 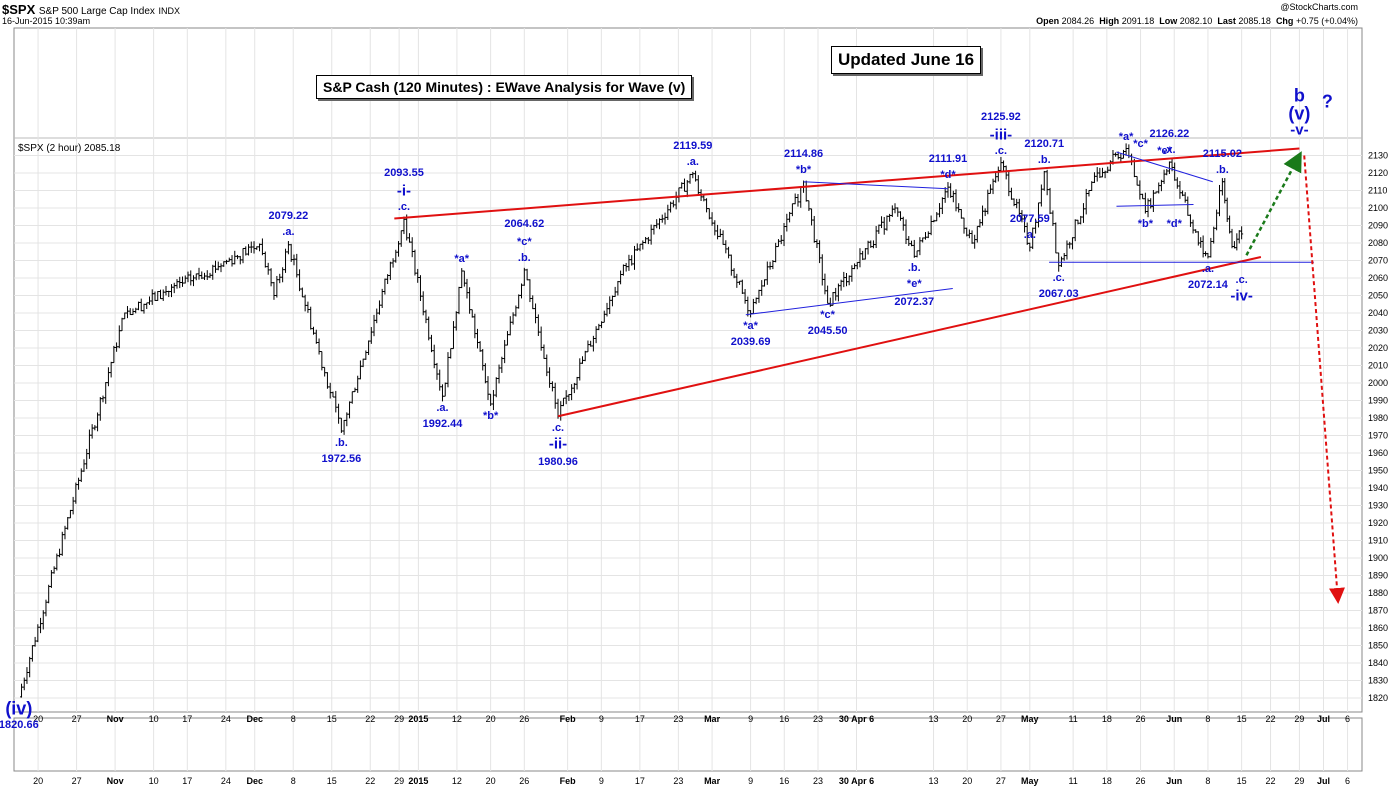 What do you see at coordinates (1323, 719) in the screenshot?
I see `x-tick-label: Jul` at bounding box center [1323, 719].